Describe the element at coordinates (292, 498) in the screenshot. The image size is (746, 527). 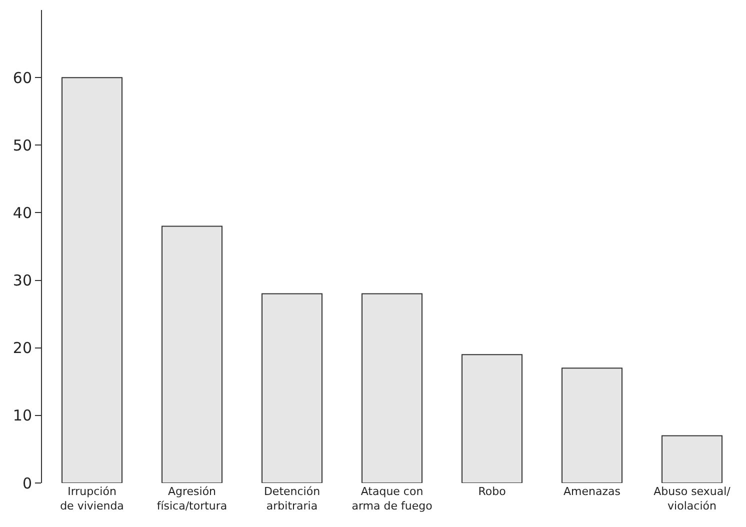
I see `x-tick-label: Detención arbitraria` at that location.